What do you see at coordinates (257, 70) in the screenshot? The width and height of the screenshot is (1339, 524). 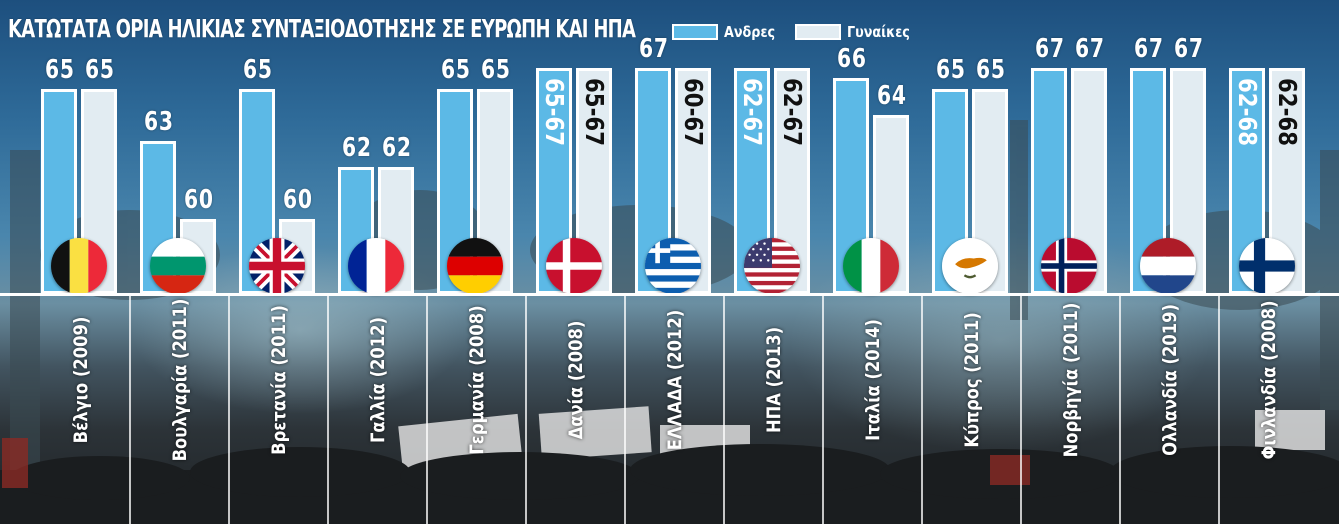 I see `value-label-men-c2: 65` at bounding box center [257, 70].